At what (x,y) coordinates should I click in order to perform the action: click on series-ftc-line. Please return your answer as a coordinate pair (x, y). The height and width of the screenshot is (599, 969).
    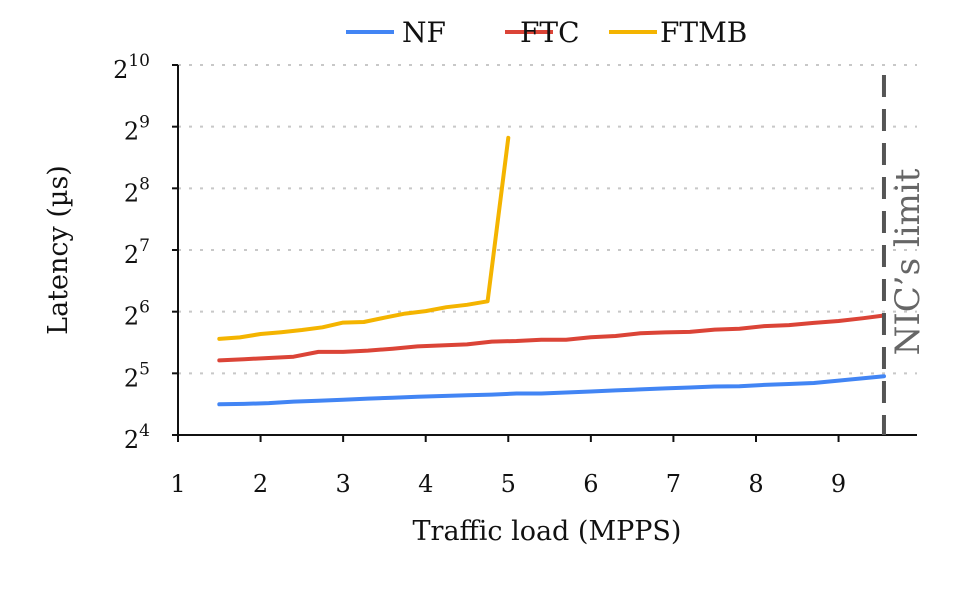
    Looking at the image, I should click on (551, 338).